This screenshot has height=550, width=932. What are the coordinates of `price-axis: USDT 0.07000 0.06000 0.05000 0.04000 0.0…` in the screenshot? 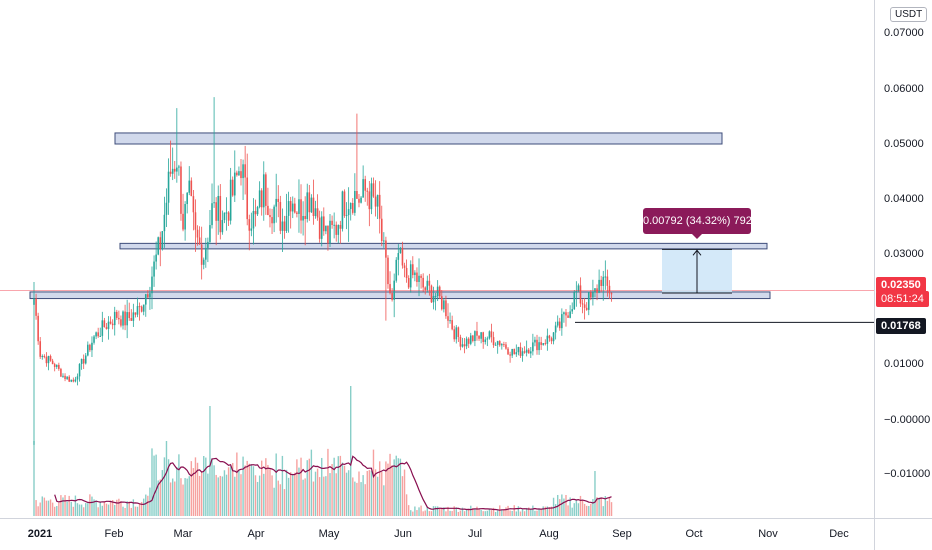 It's located at (903, 259).